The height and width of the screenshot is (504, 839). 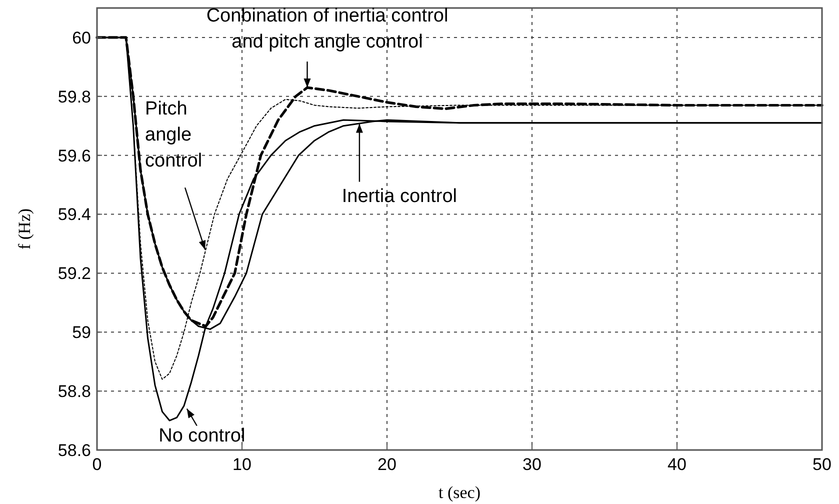 What do you see at coordinates (81, 38) in the screenshot?
I see `y-tick-label: 60` at bounding box center [81, 38].